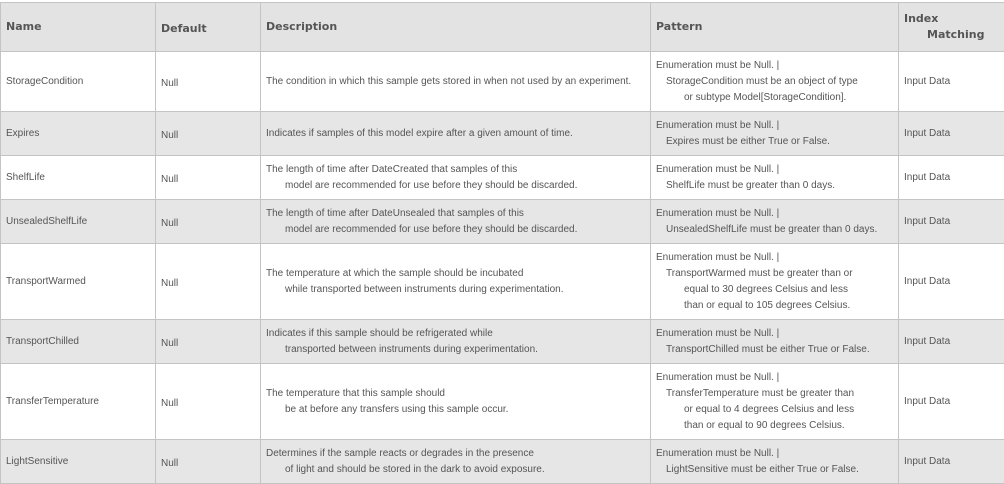 This screenshot has height=484, width=1004. What do you see at coordinates (208, 27) in the screenshot?
I see `header-default: Default` at bounding box center [208, 27].